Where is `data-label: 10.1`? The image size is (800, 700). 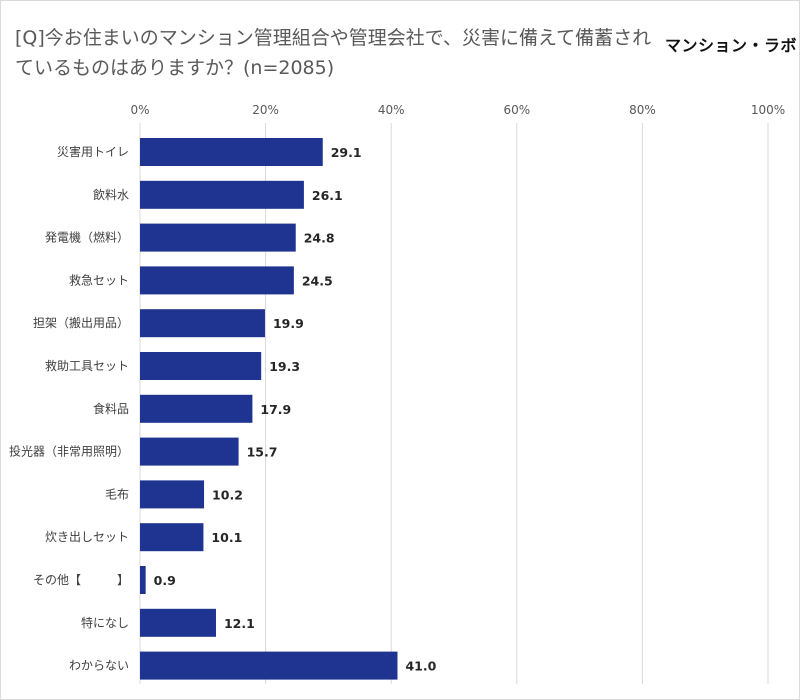 data-label: 10.1 is located at coordinates (226, 537).